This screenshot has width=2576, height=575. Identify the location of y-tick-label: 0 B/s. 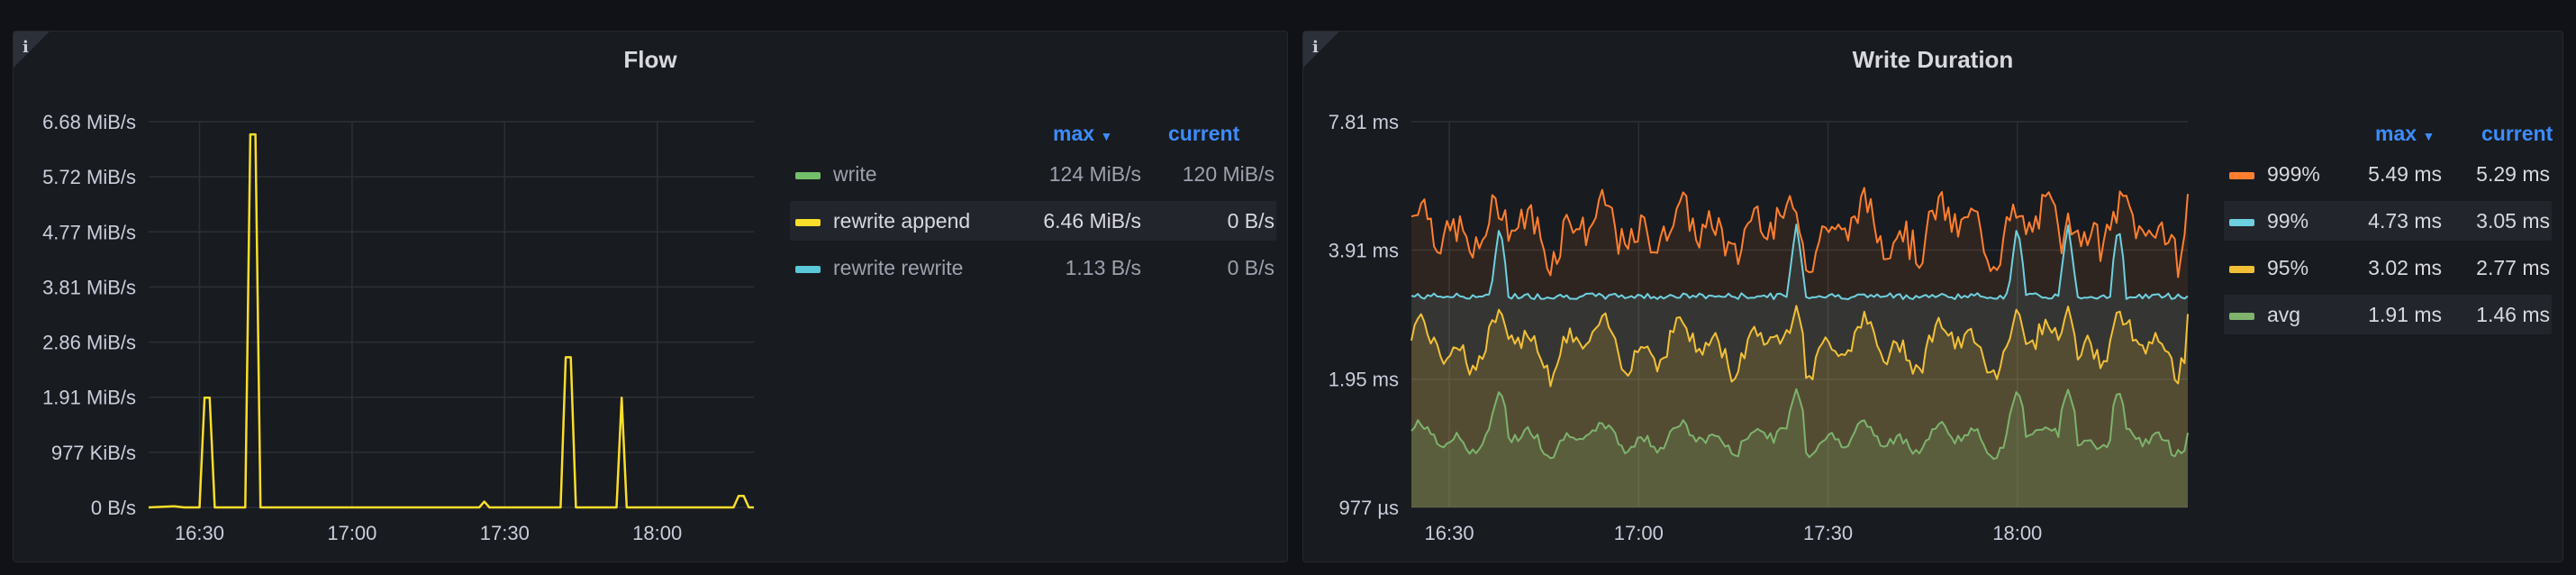
(113, 508).